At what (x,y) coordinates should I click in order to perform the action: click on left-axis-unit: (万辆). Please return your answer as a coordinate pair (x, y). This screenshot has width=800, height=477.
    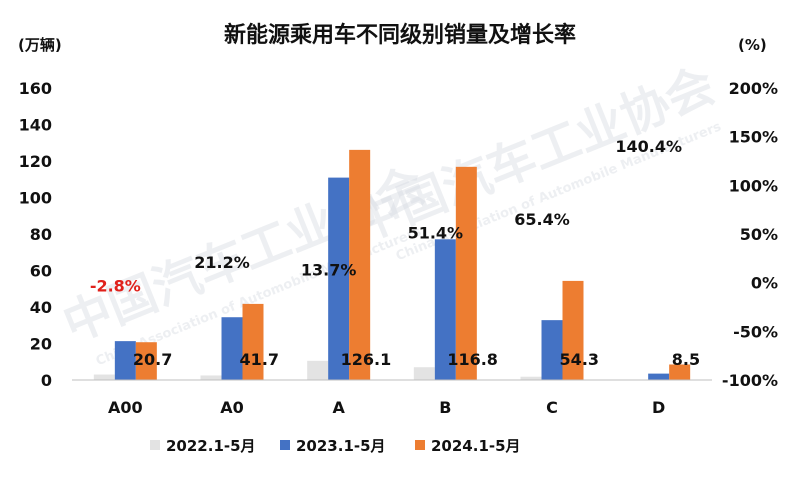
    Looking at the image, I should click on (40, 45).